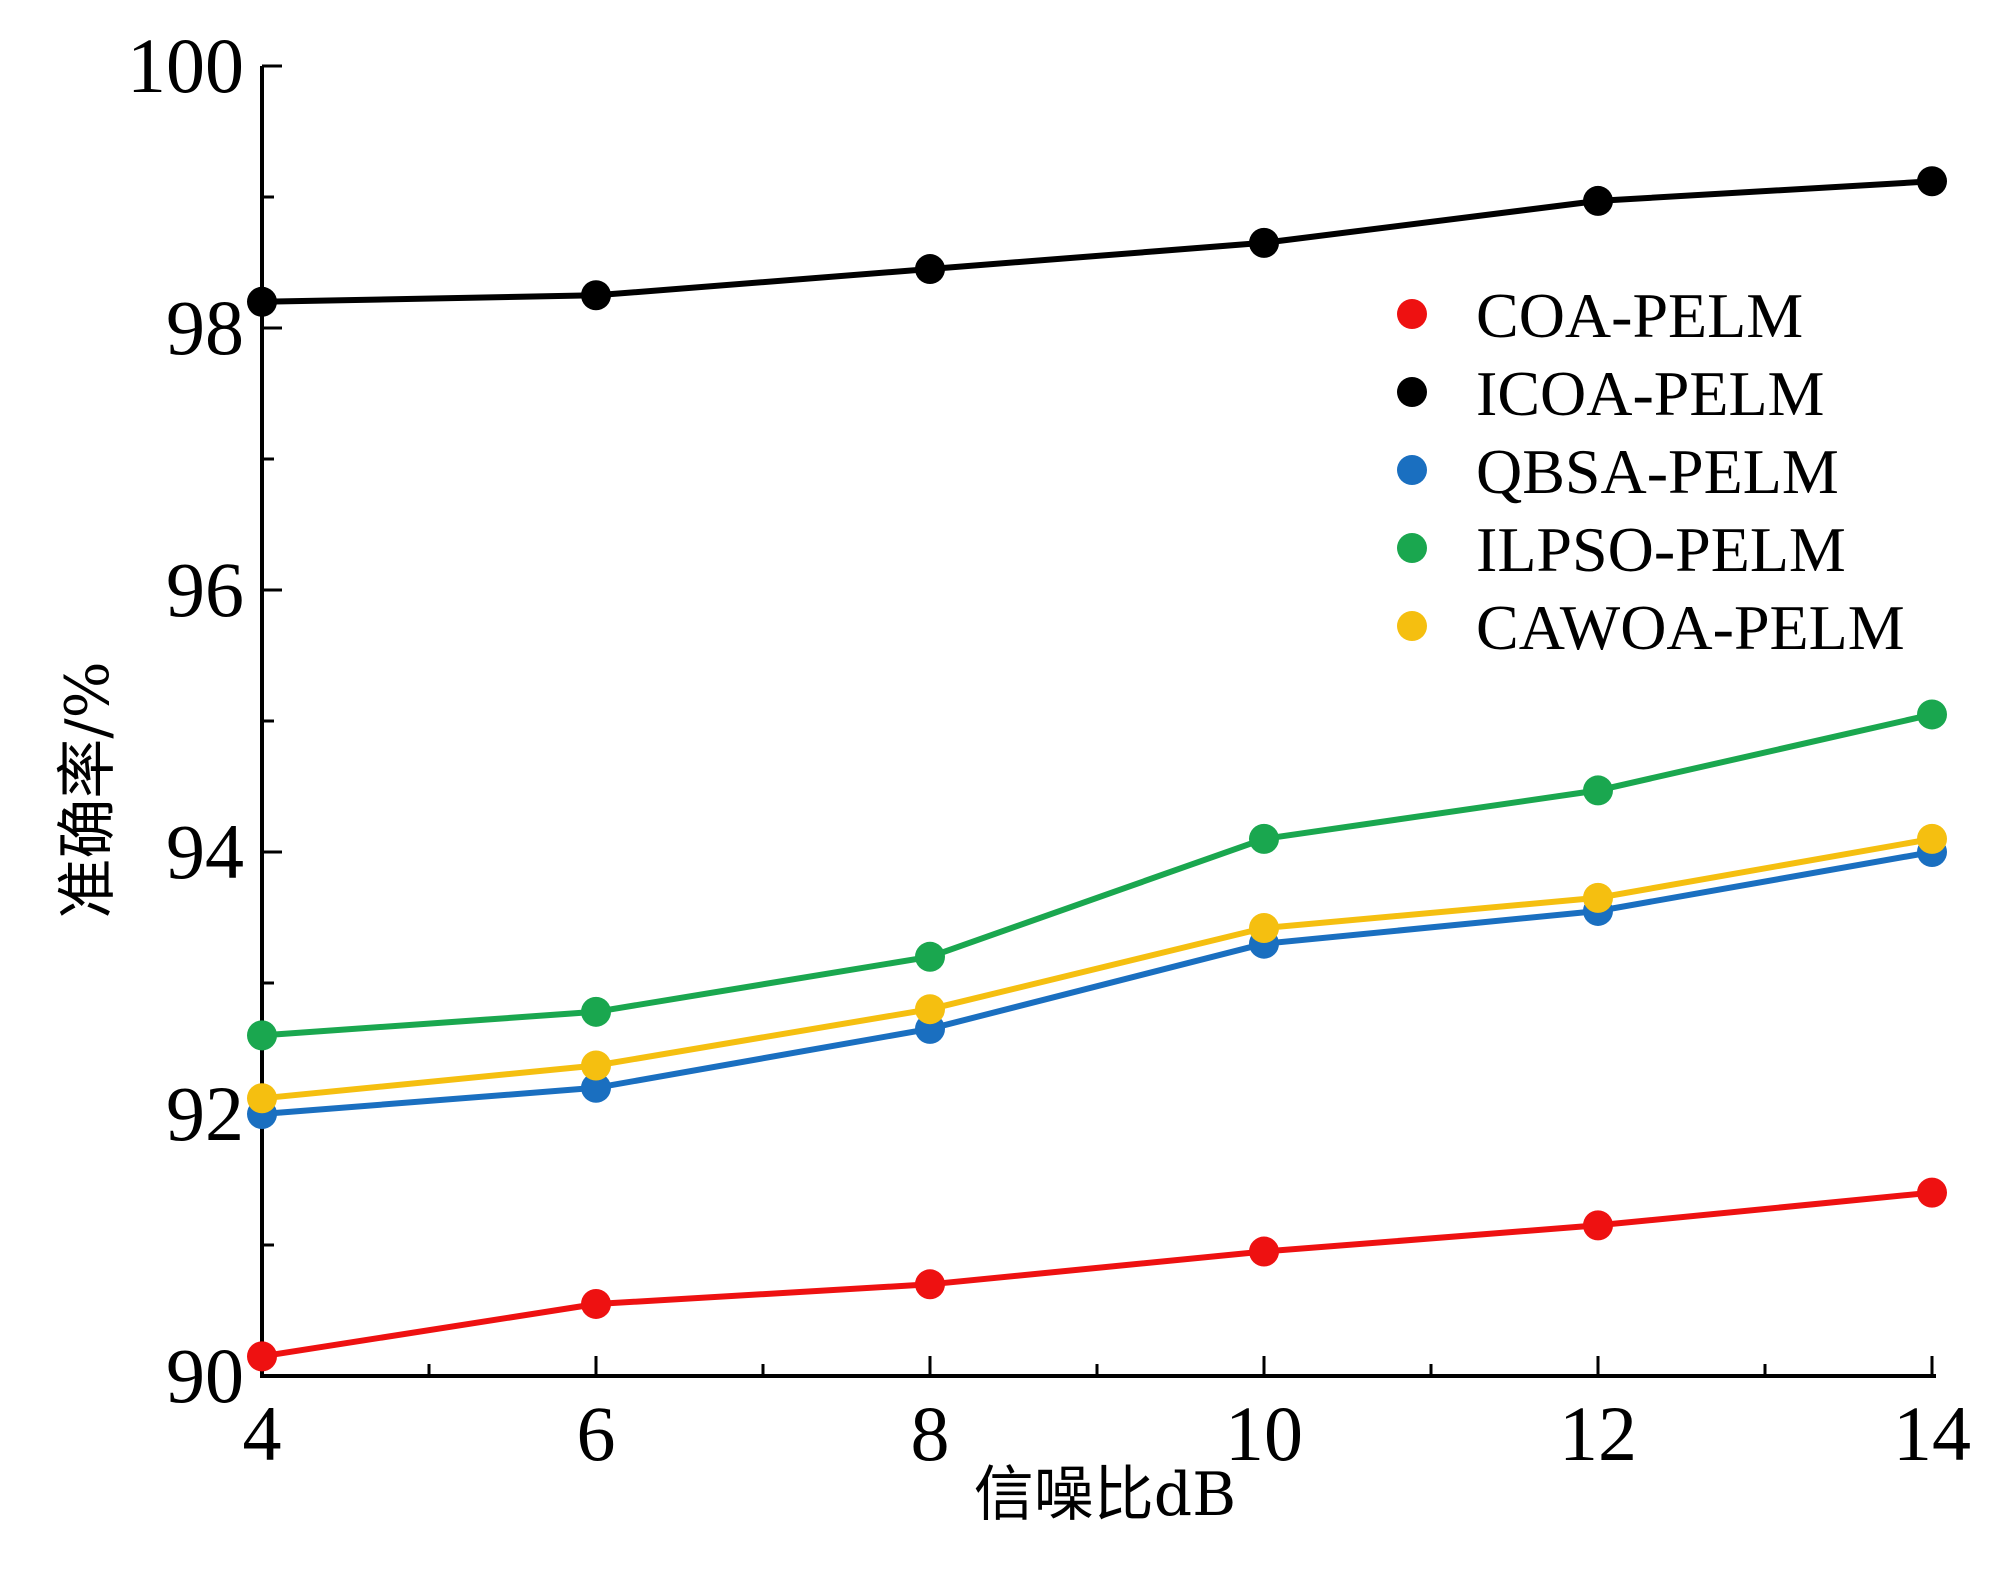 This screenshot has height=1586, width=2000. What do you see at coordinates (88, 789) in the screenshot?
I see `y-axis-title: 准确率/%` at bounding box center [88, 789].